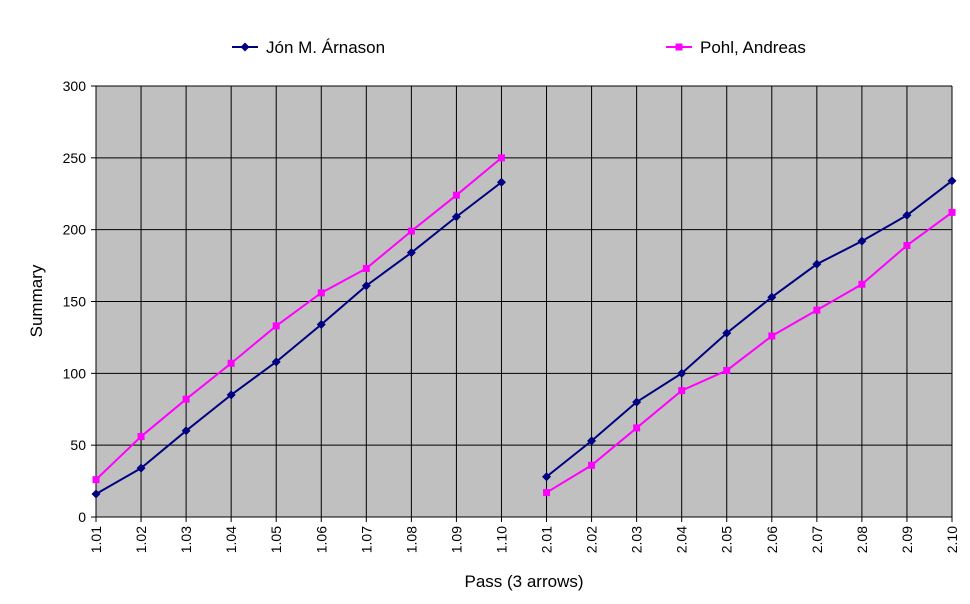 The width and height of the screenshot is (970, 604). Describe the element at coordinates (547, 539) in the screenshot. I see `x-tick-label: 2.01` at that location.